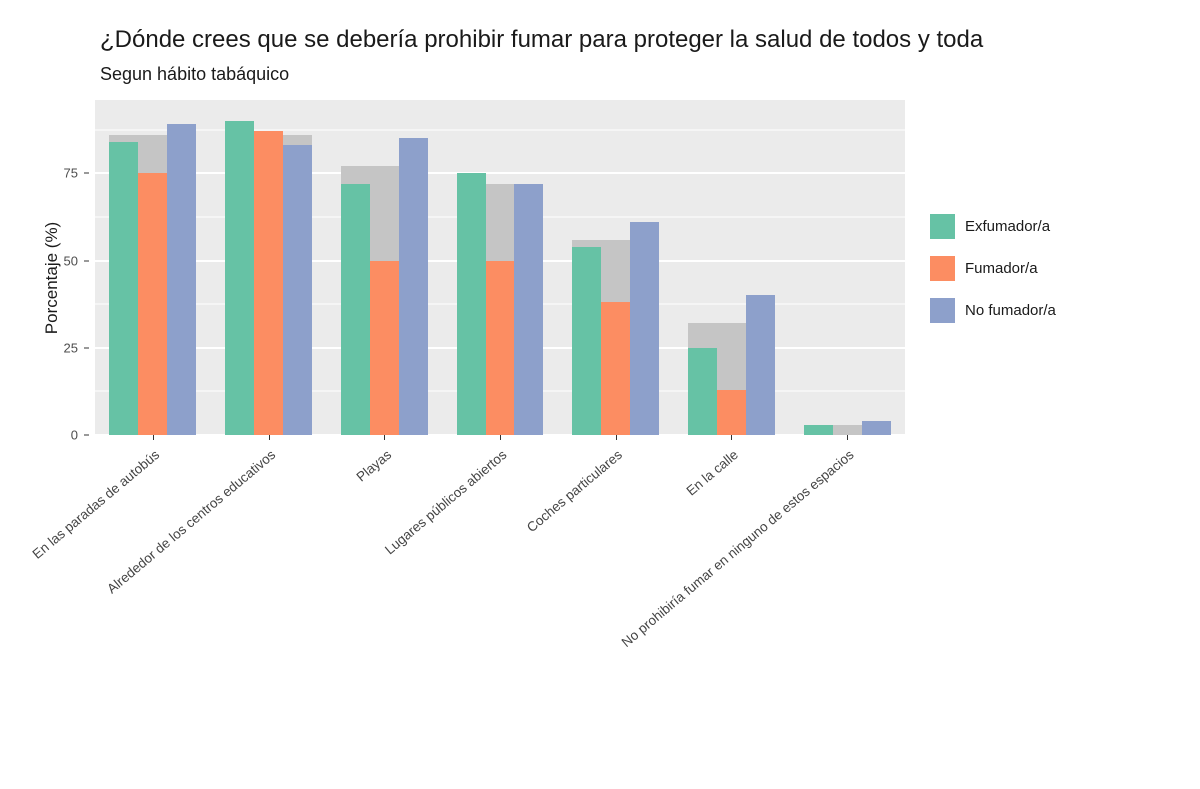  I want to click on y-tick-label: 25, so click(70, 348).